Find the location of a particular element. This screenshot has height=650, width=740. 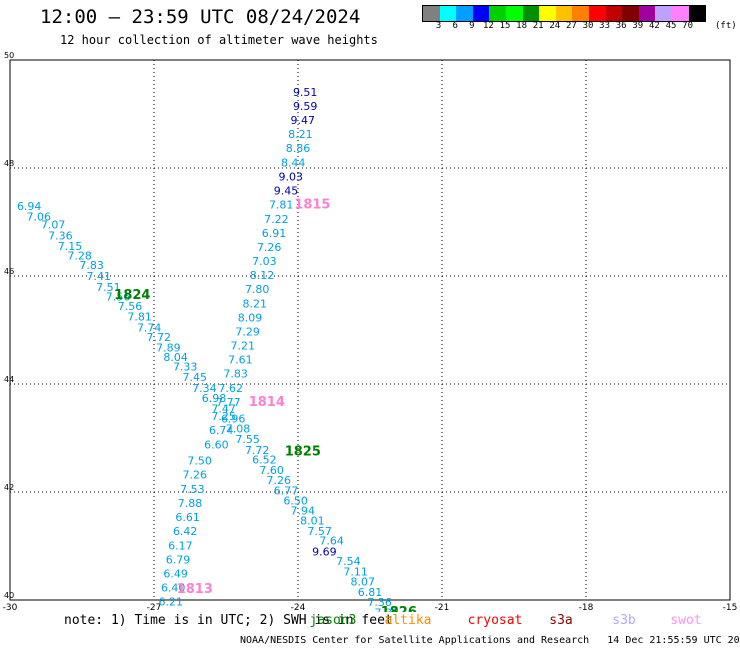

wave-height-point: 7.45 is located at coordinates (195, 377).